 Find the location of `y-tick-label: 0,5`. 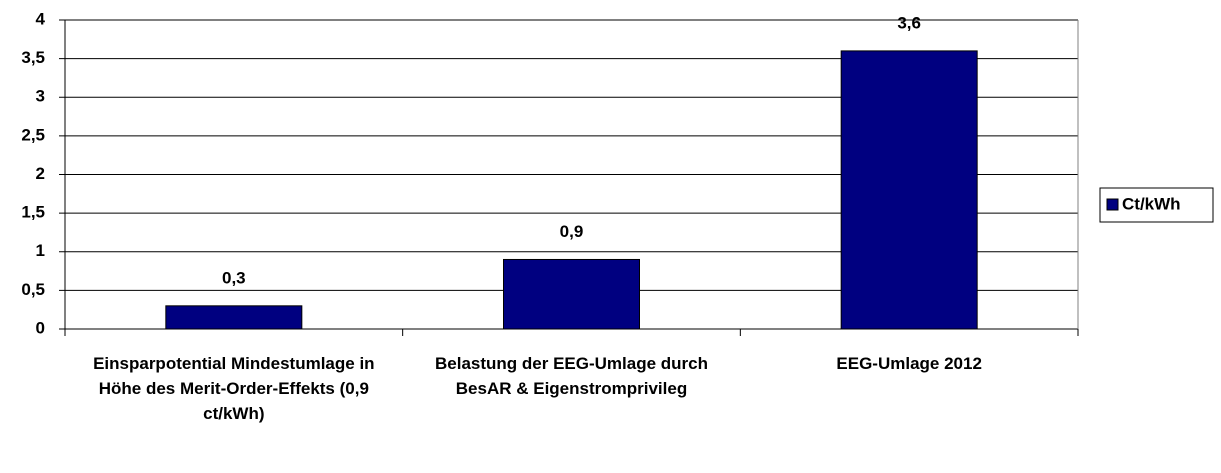

y-tick-label: 0,5 is located at coordinates (33, 289).